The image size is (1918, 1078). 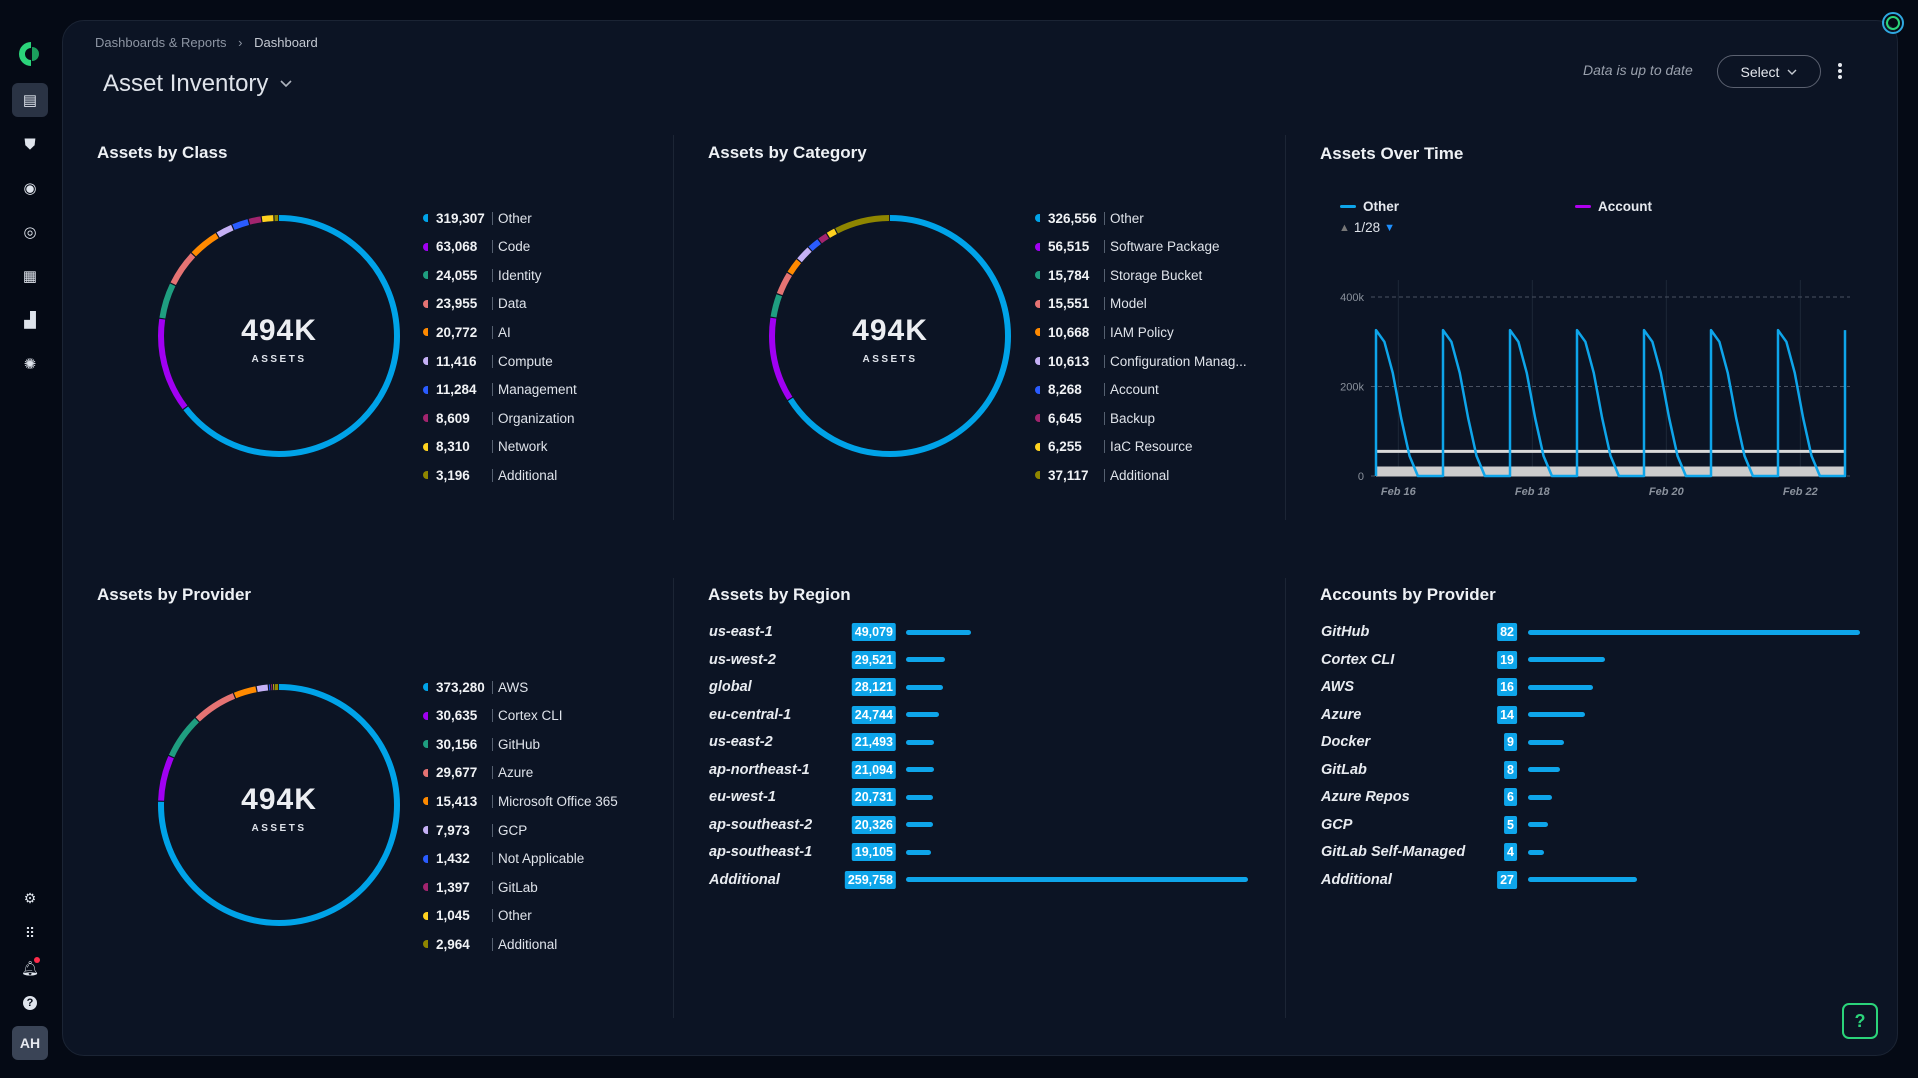 What do you see at coordinates (983, 797) in the screenshot?
I see `bar-row: eu-west-1 20,731` at bounding box center [983, 797].